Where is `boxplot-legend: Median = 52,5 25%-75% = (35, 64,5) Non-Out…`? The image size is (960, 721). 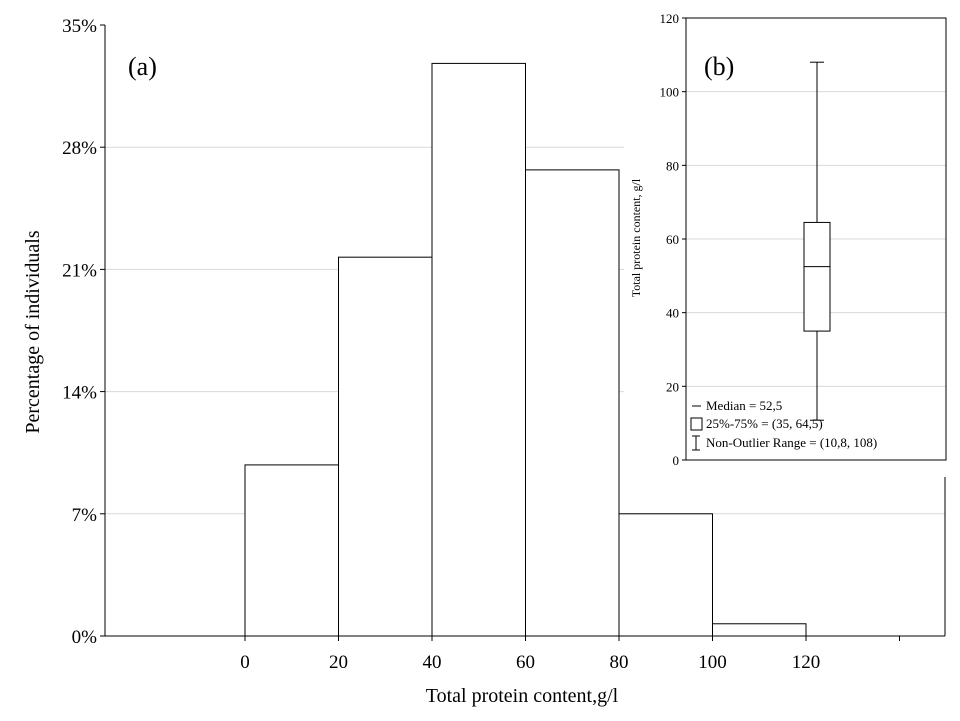
boxplot-legend: Median = 52,5 25%-75% = (35, 64,5) Non-Out… is located at coordinates (783, 424).